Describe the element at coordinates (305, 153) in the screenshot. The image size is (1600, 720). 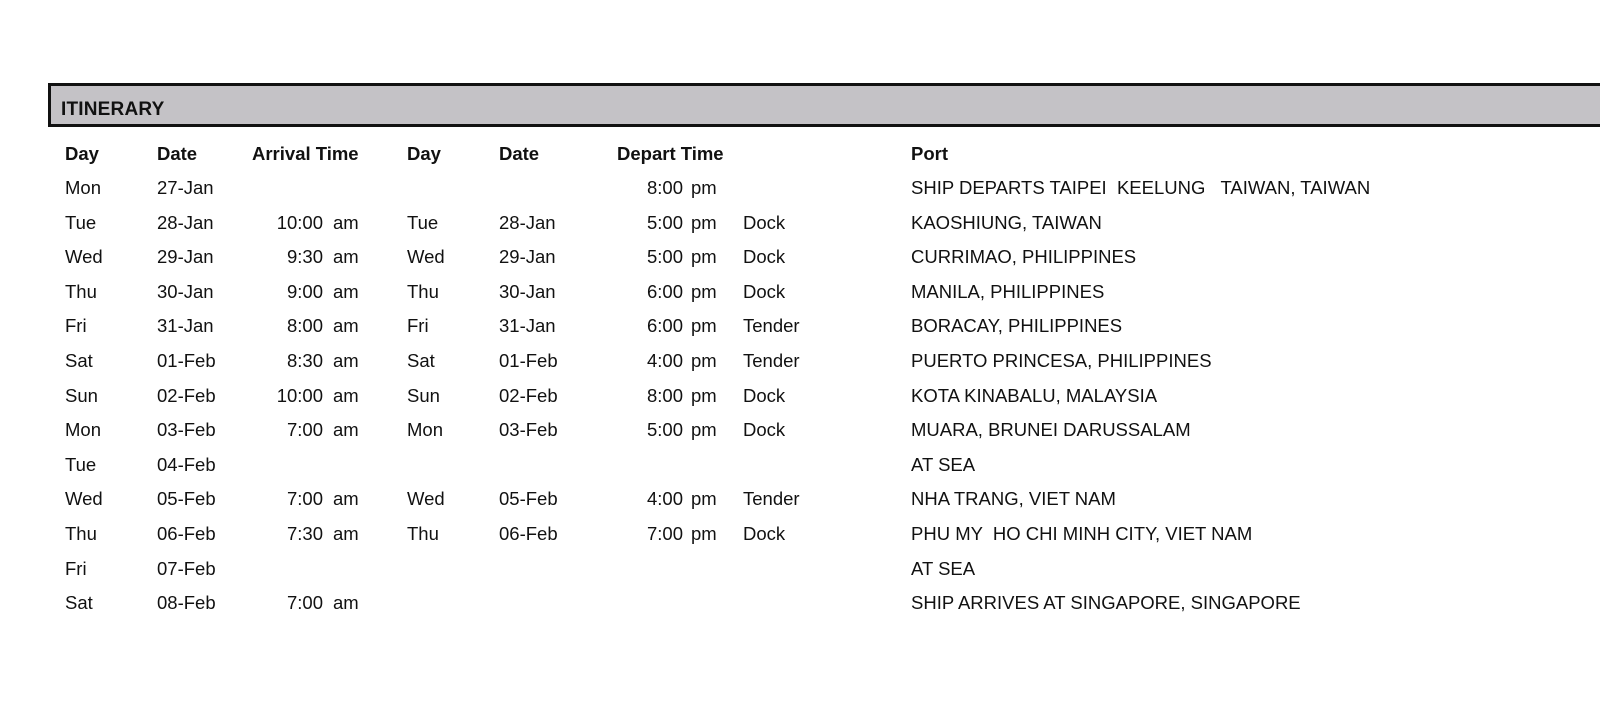
I see `header-arrival-time: Arrival Time` at that location.